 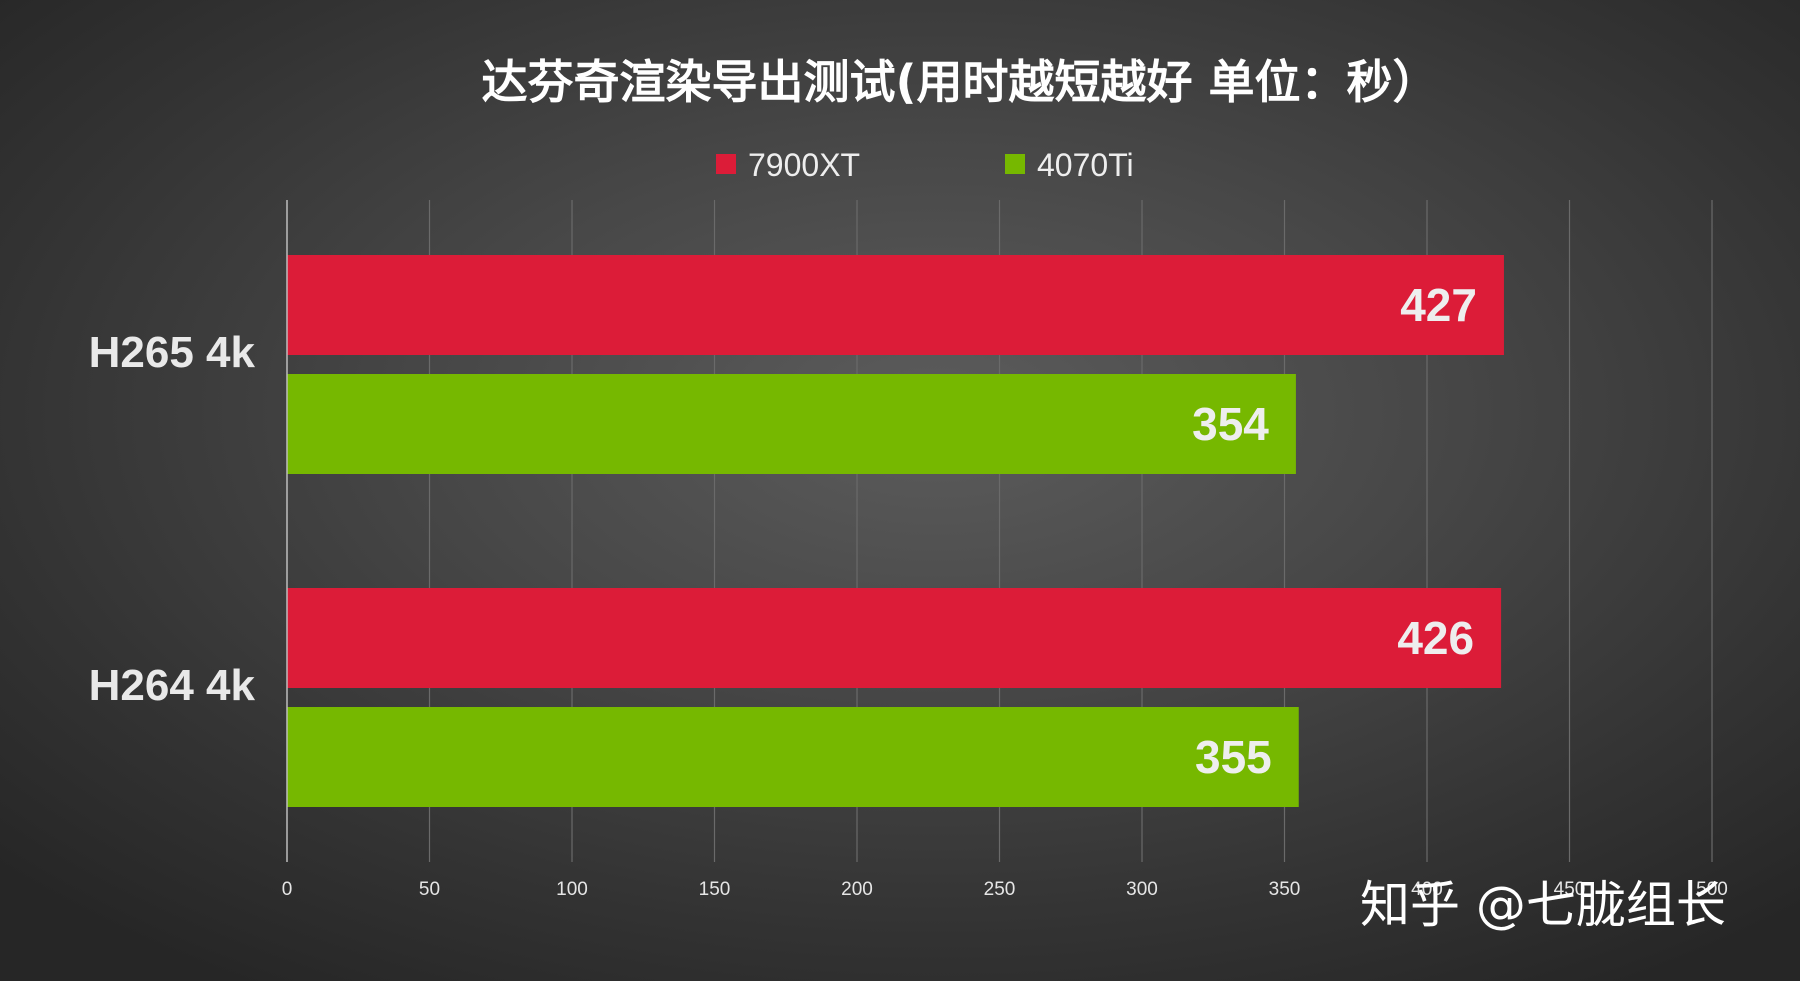 I want to click on legend: 7900XT 4070Ti, so click(x=925, y=165).